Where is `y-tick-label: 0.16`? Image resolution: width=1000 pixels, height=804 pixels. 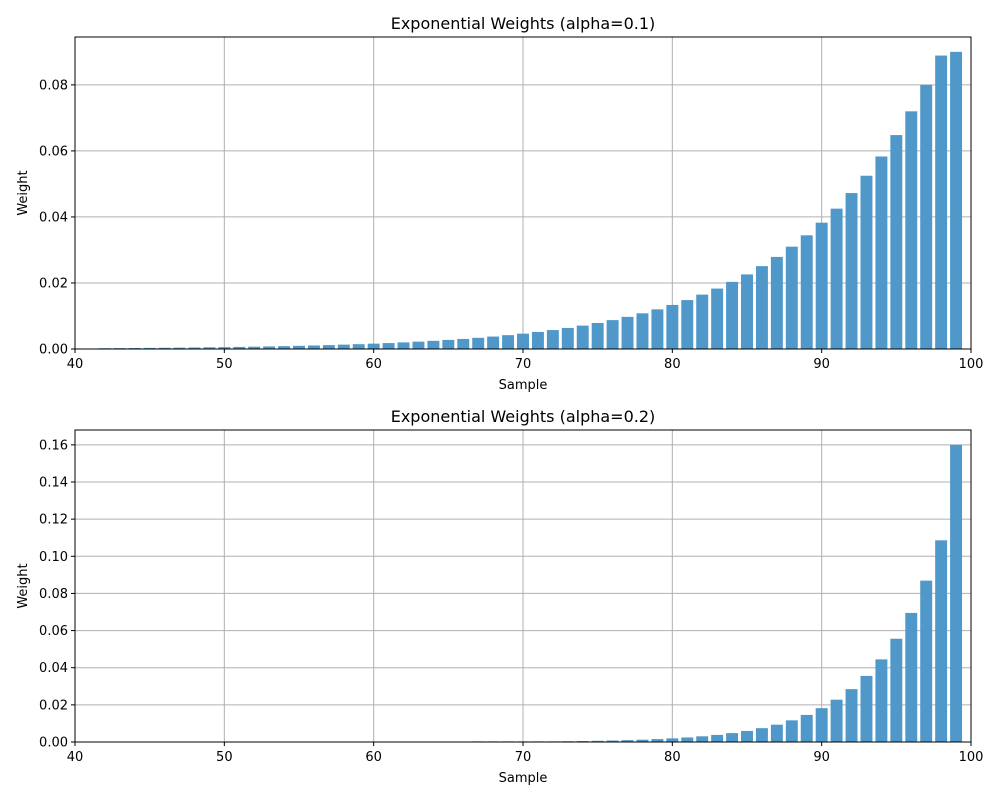 y-tick-label: 0.16 is located at coordinates (53, 445).